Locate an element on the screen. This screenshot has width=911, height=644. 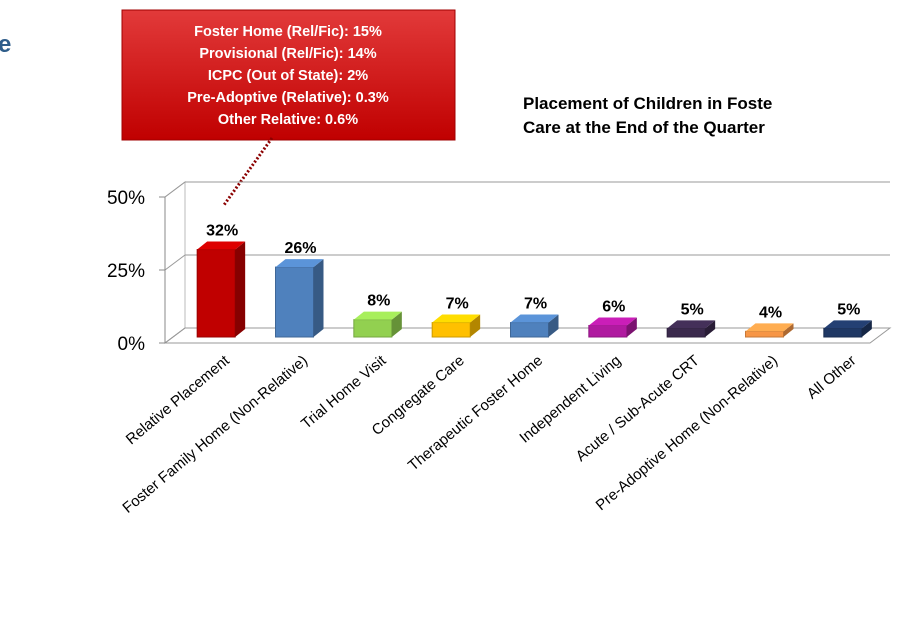
title-line: Placement of Children in Foste is located at coordinates (647, 103).